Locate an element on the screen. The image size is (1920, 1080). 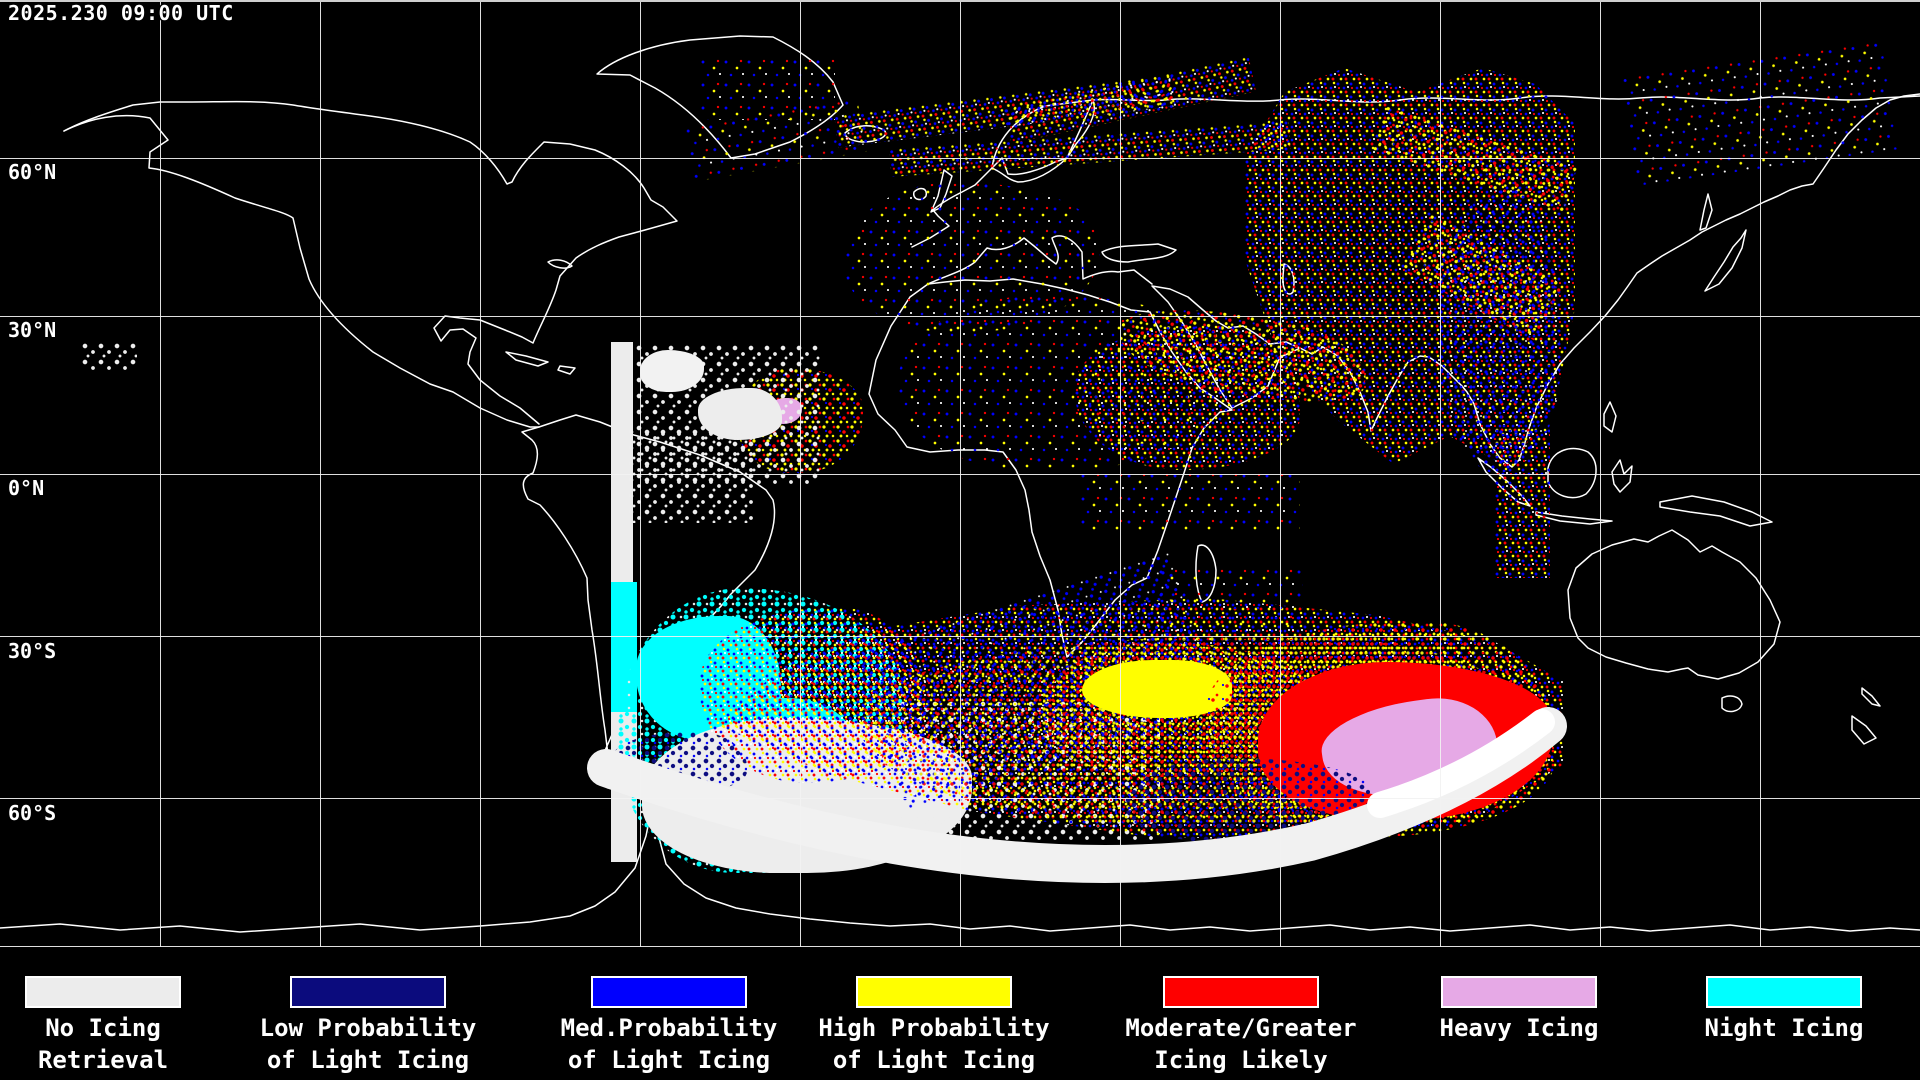
coast-new-zealand-north is located at coordinates (1871, 697).